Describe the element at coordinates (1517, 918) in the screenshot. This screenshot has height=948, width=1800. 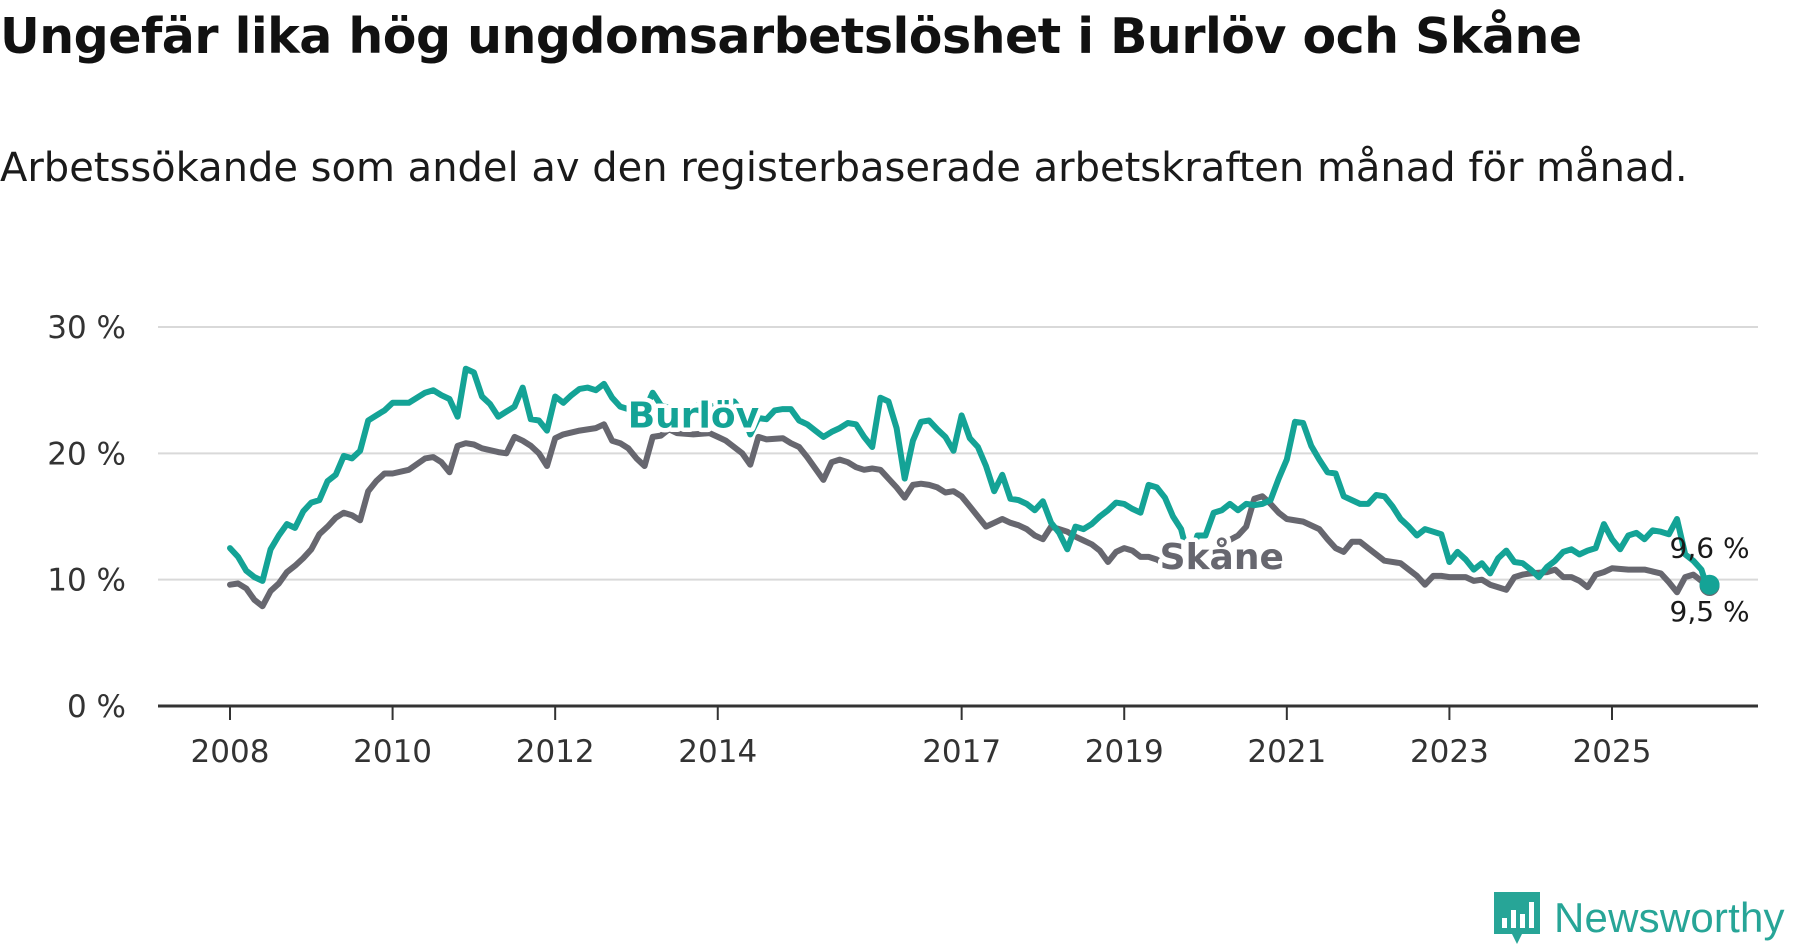
I see `newsworthy-logo-icon` at that location.